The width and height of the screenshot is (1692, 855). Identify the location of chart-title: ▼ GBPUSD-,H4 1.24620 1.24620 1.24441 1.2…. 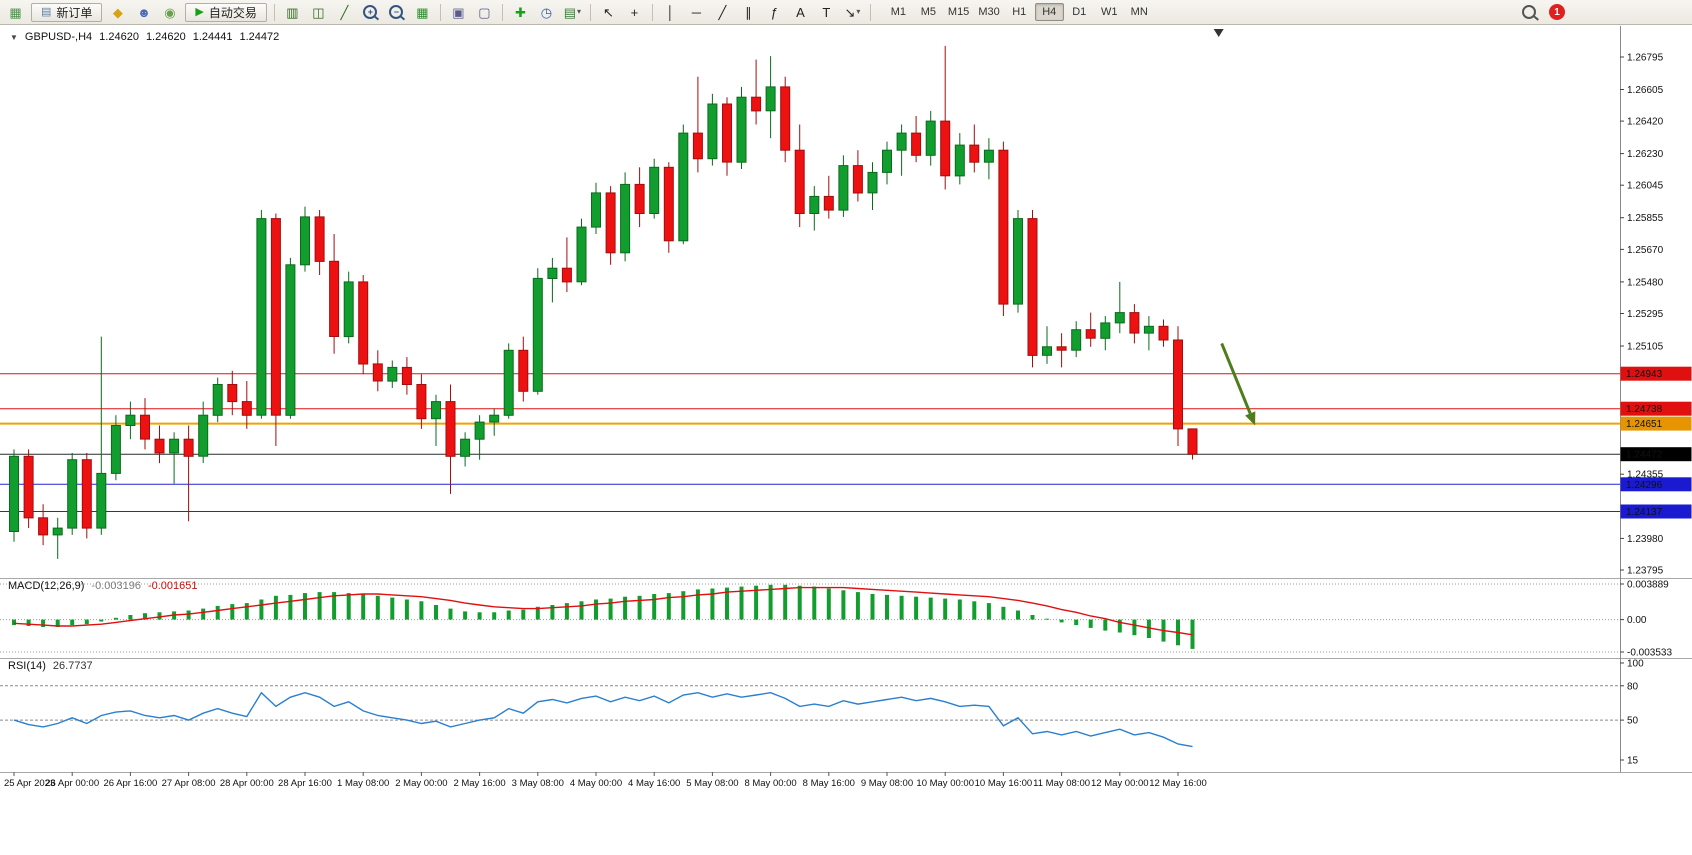
(144, 37).